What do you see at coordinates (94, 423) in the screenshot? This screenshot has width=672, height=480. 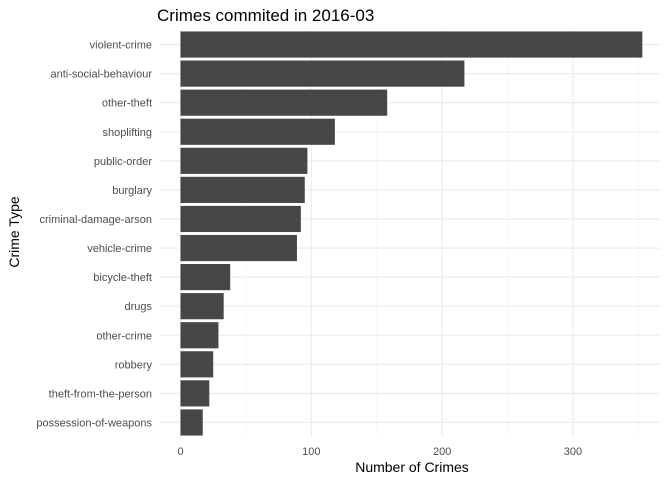 I see `category-label-possession-of-weapons: possession-of-weapons` at bounding box center [94, 423].